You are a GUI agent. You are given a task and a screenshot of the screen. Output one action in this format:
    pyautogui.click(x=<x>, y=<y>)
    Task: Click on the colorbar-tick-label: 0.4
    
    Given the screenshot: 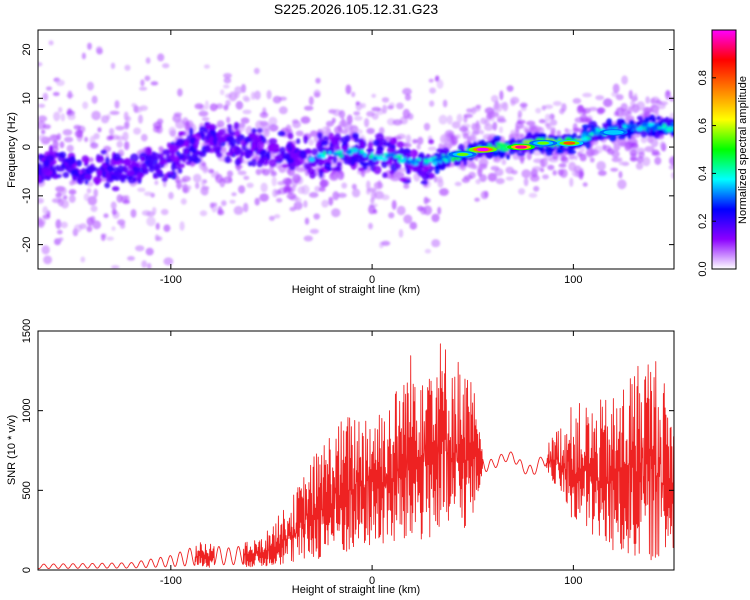 What is the action you would take?
    pyautogui.click(x=703, y=173)
    